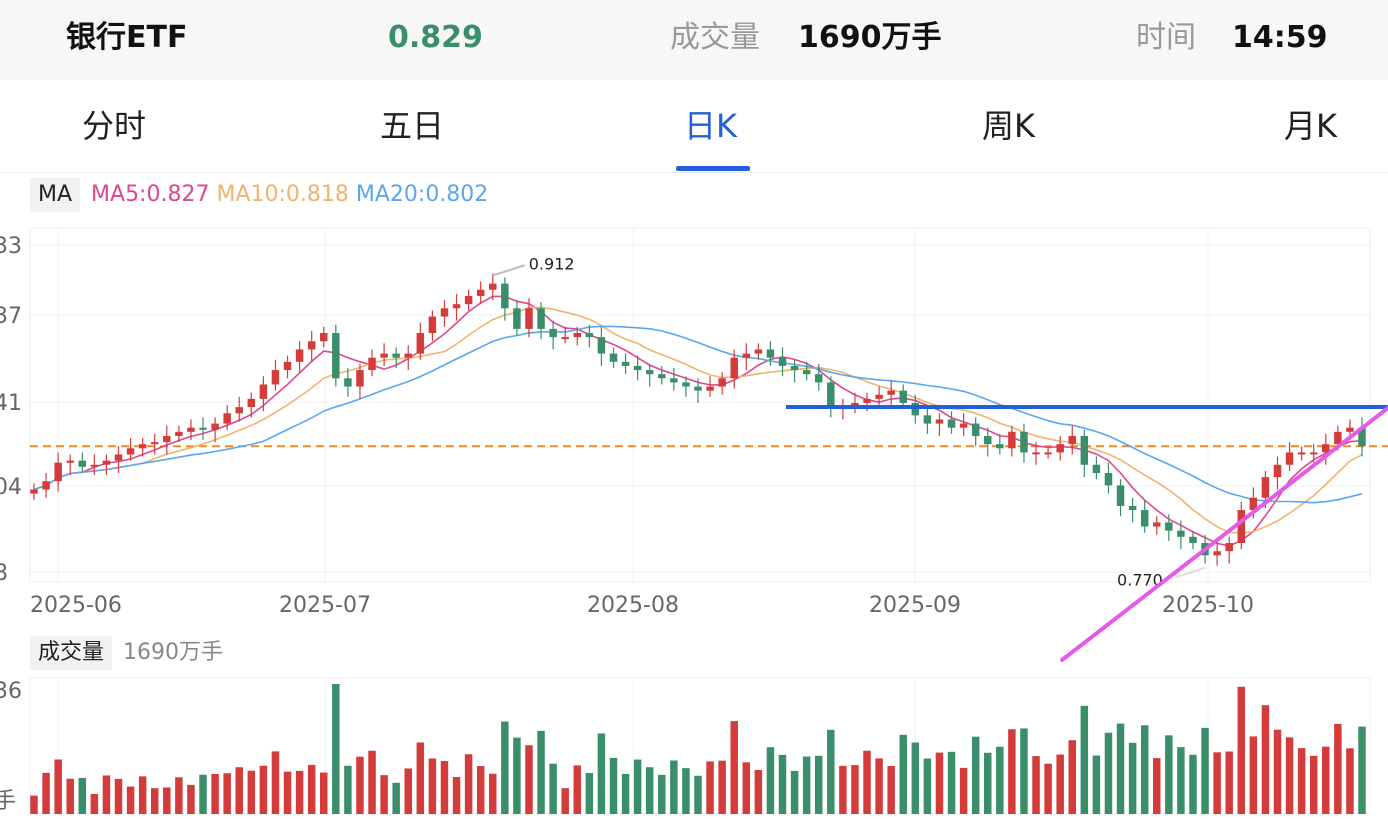 This screenshot has height=826, width=1388. Describe the element at coordinates (422, 194) in the screenshot. I see `ma20-legend: MA20:0.802` at that location.